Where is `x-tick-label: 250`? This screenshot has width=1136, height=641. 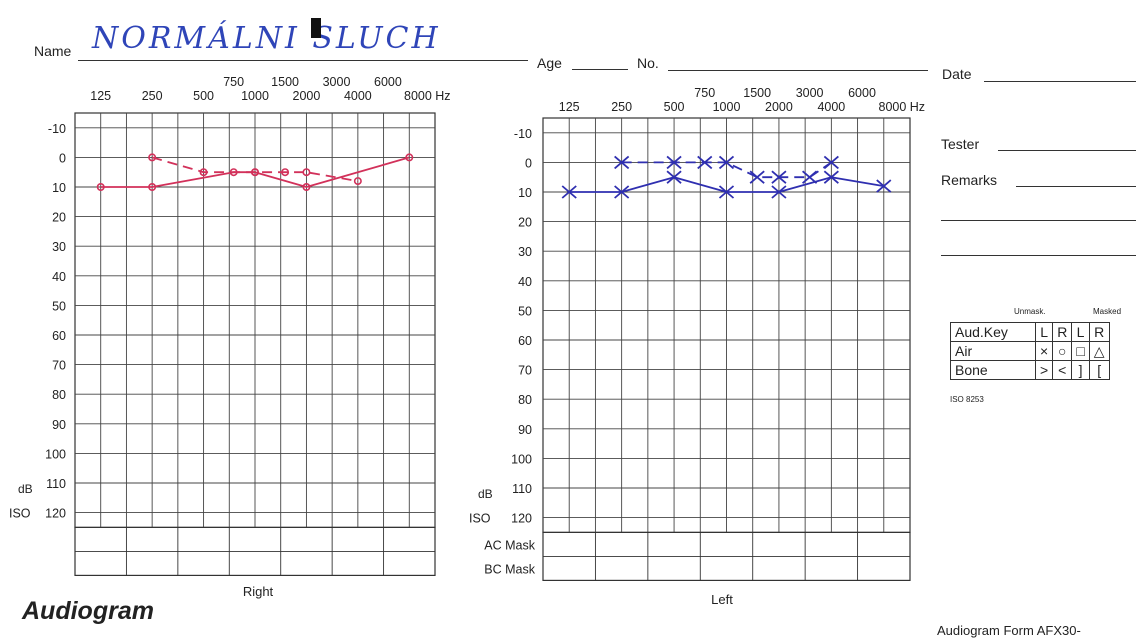 x-tick-label: 250 is located at coordinates (152, 96).